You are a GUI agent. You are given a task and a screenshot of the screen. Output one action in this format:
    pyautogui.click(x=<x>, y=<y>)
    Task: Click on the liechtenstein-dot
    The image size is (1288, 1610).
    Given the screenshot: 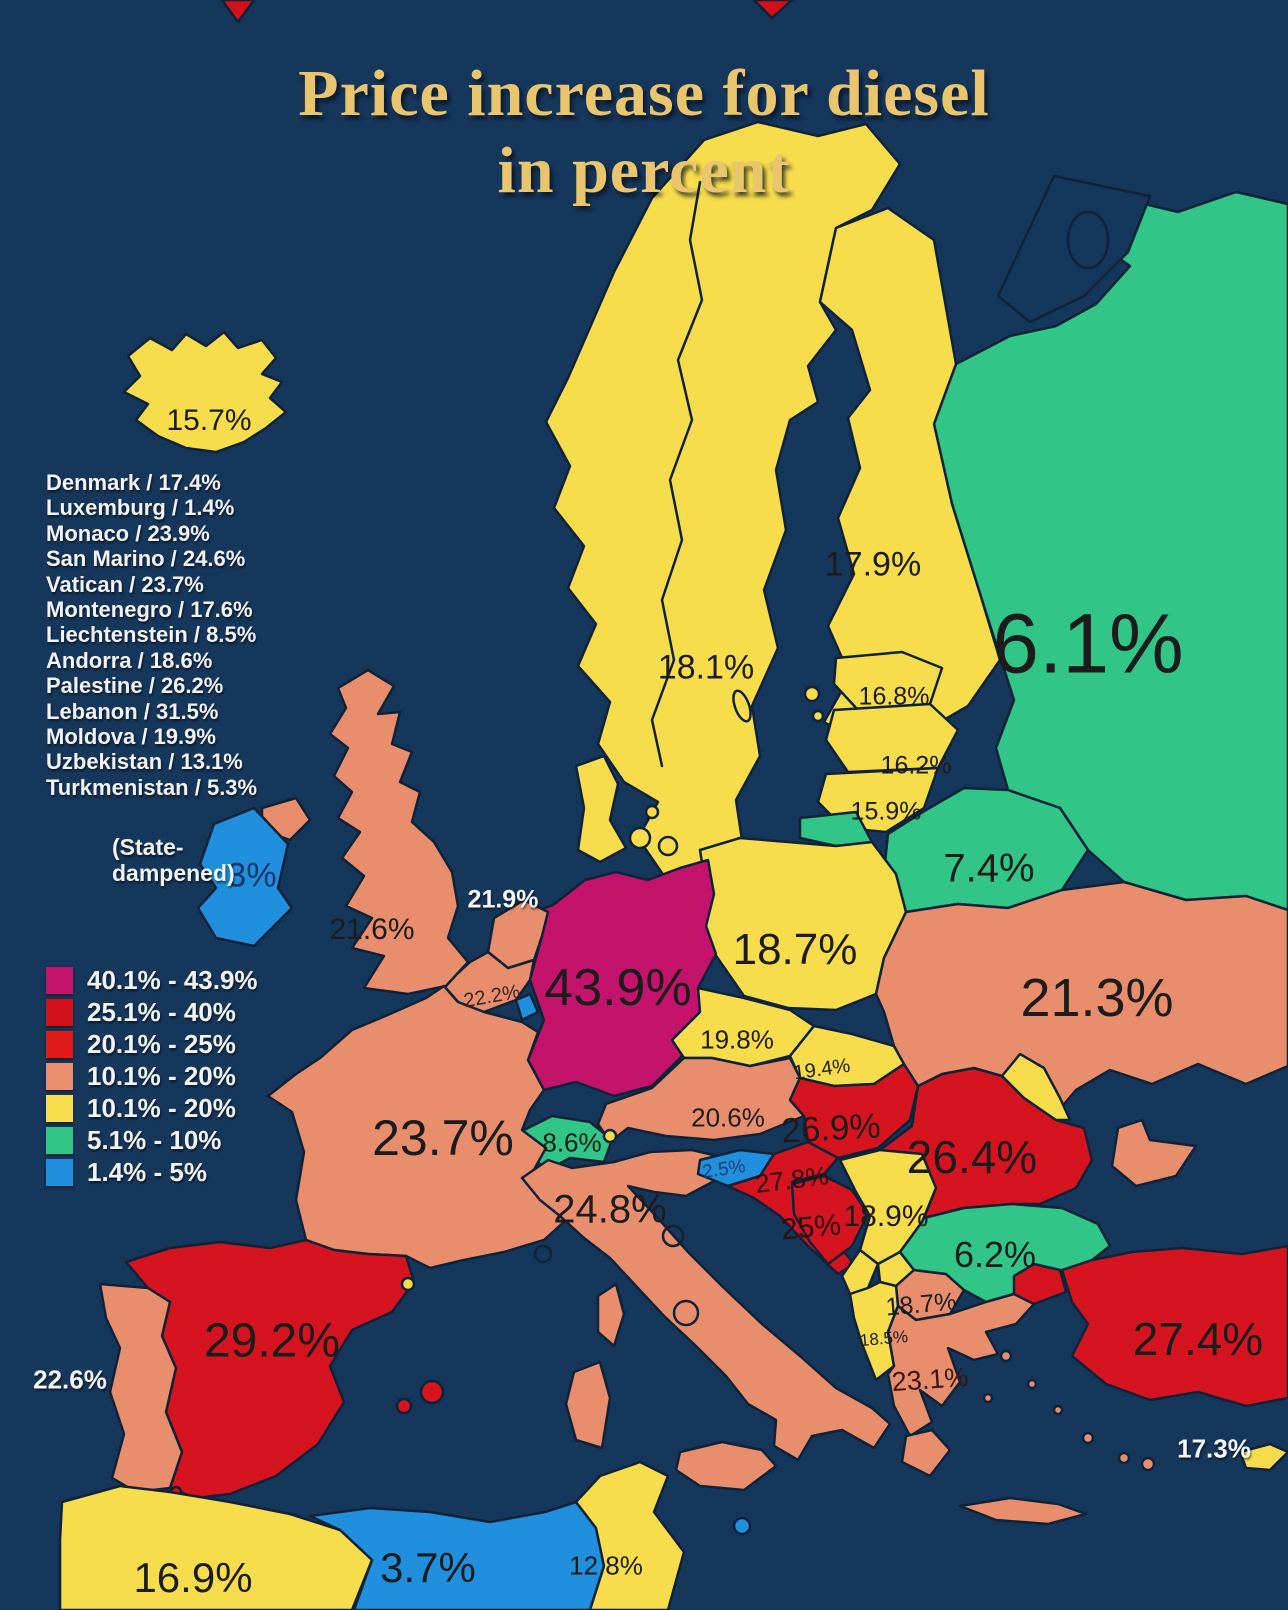 What is the action you would take?
    pyautogui.click(x=610, y=1136)
    